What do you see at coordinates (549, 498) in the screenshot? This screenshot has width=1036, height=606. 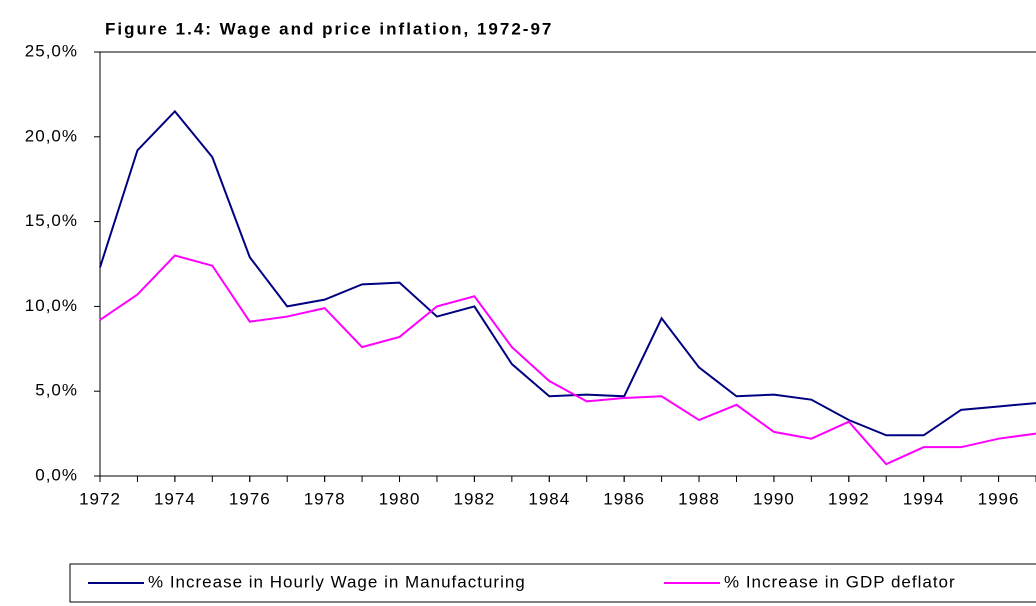 I see `x-tick-label: 1984` at bounding box center [549, 498].